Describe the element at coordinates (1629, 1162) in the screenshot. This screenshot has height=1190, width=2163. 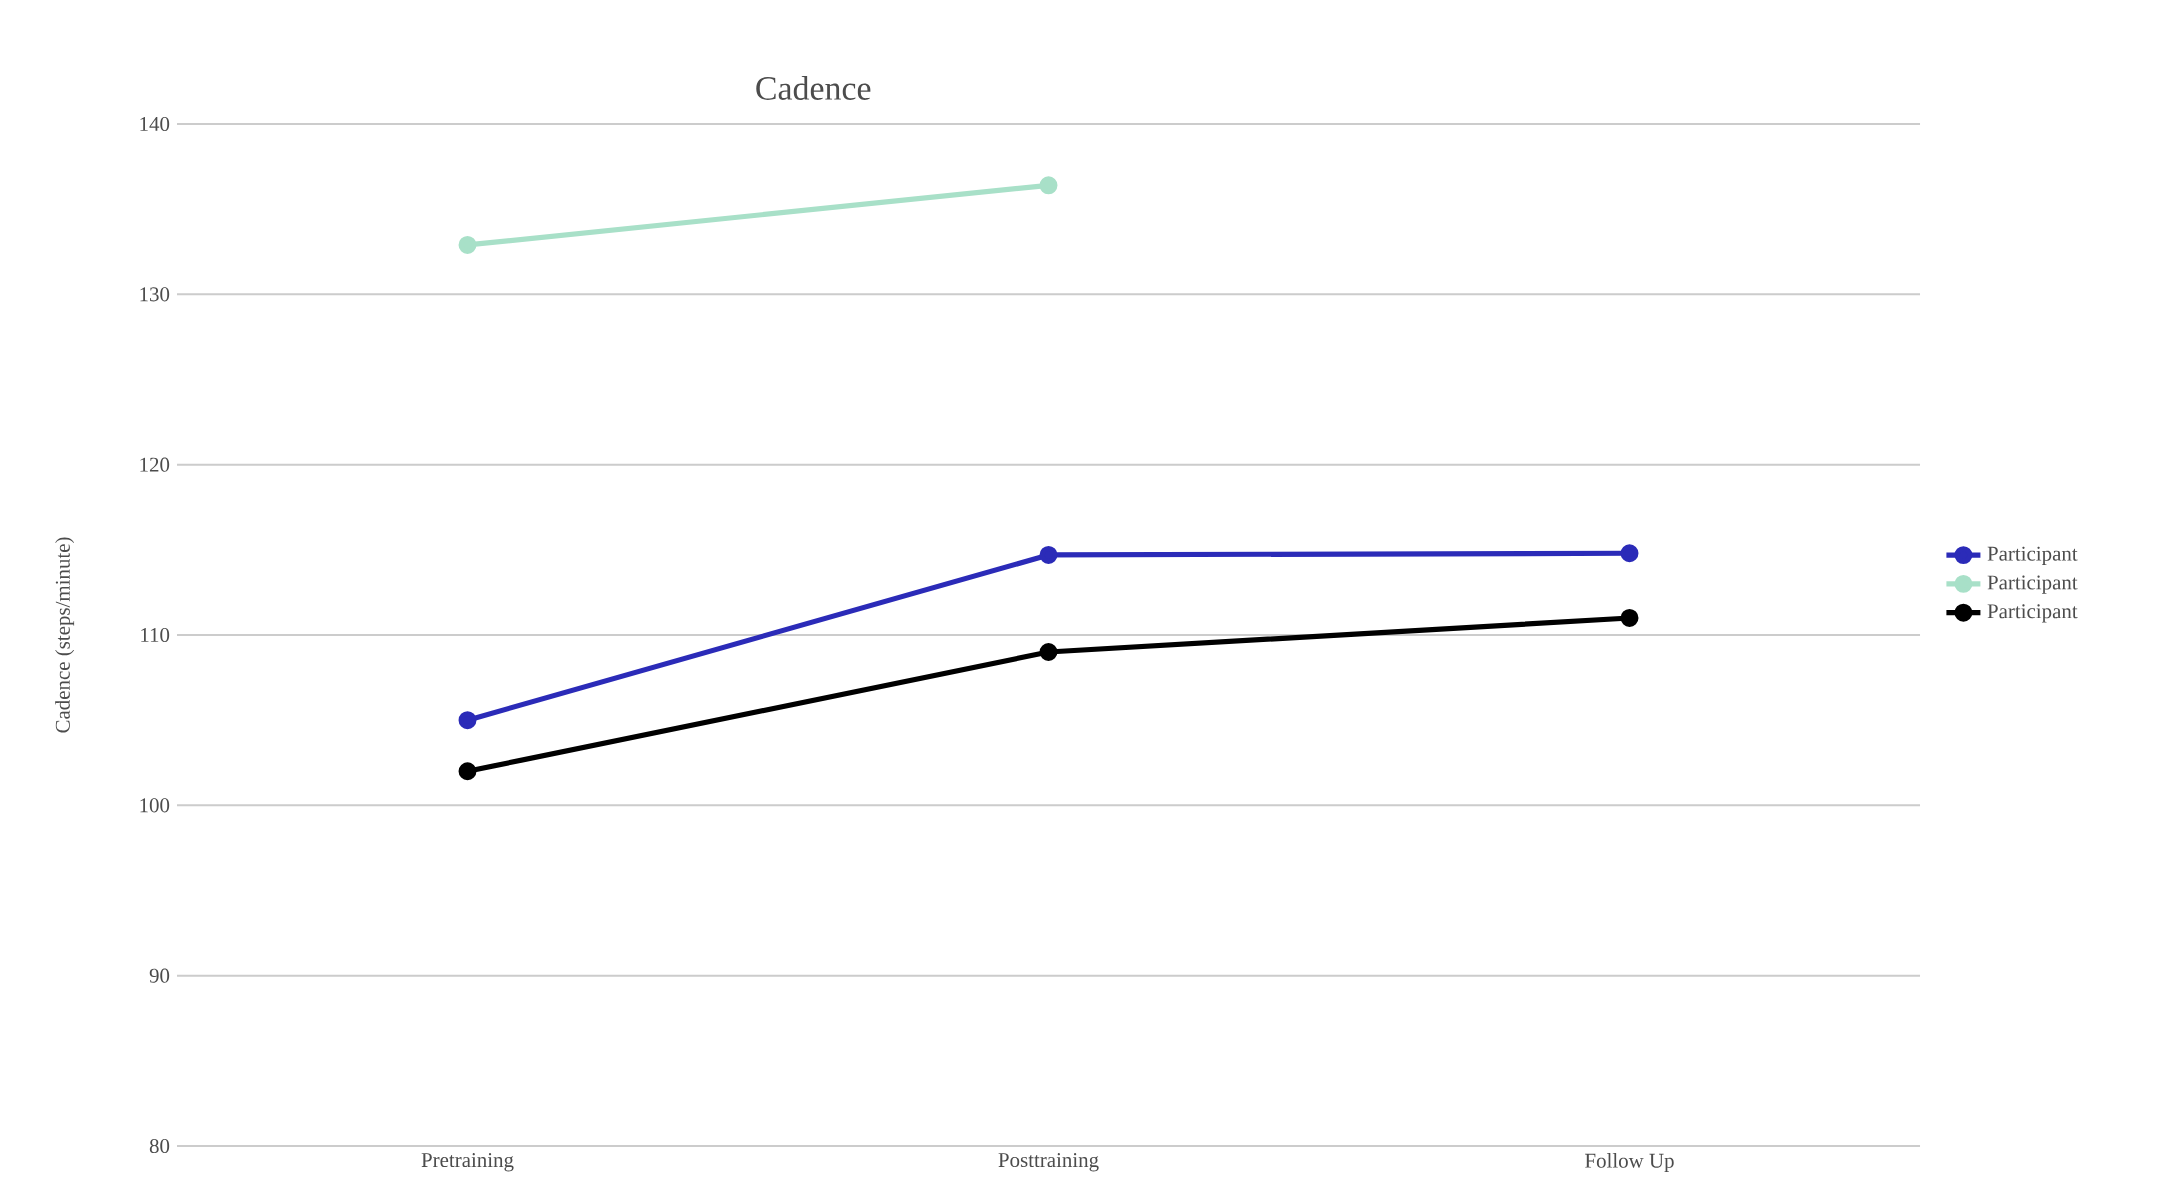
I see `x-tick-label: Follow Up` at that location.